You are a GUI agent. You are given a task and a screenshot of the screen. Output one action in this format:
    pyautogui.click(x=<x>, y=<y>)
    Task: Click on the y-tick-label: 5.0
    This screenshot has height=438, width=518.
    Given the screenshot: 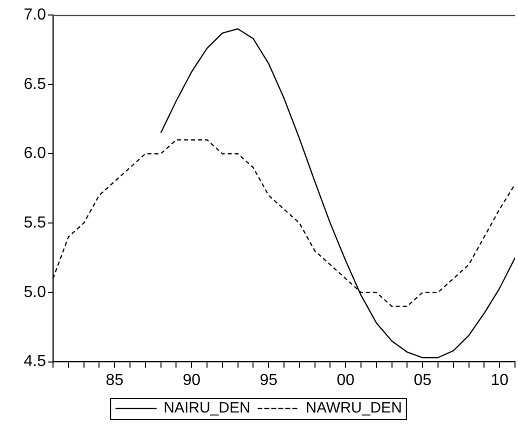 What is the action you would take?
    pyautogui.click(x=35, y=292)
    